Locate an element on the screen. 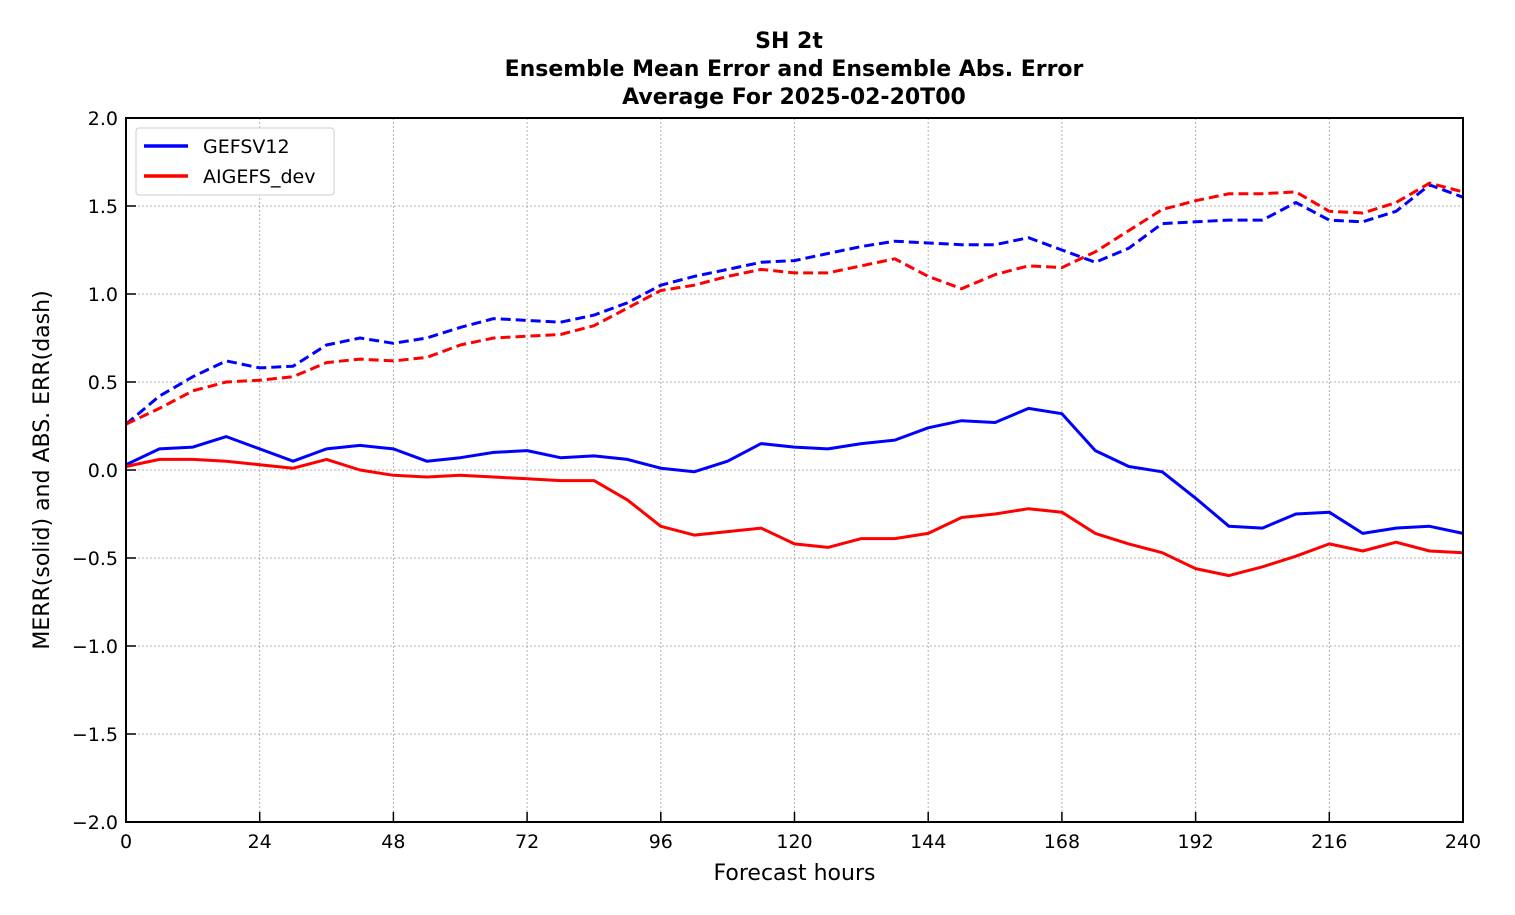  y-axis-label: MERR(solid) and ABS. ERR(dash) is located at coordinates (42, 469).